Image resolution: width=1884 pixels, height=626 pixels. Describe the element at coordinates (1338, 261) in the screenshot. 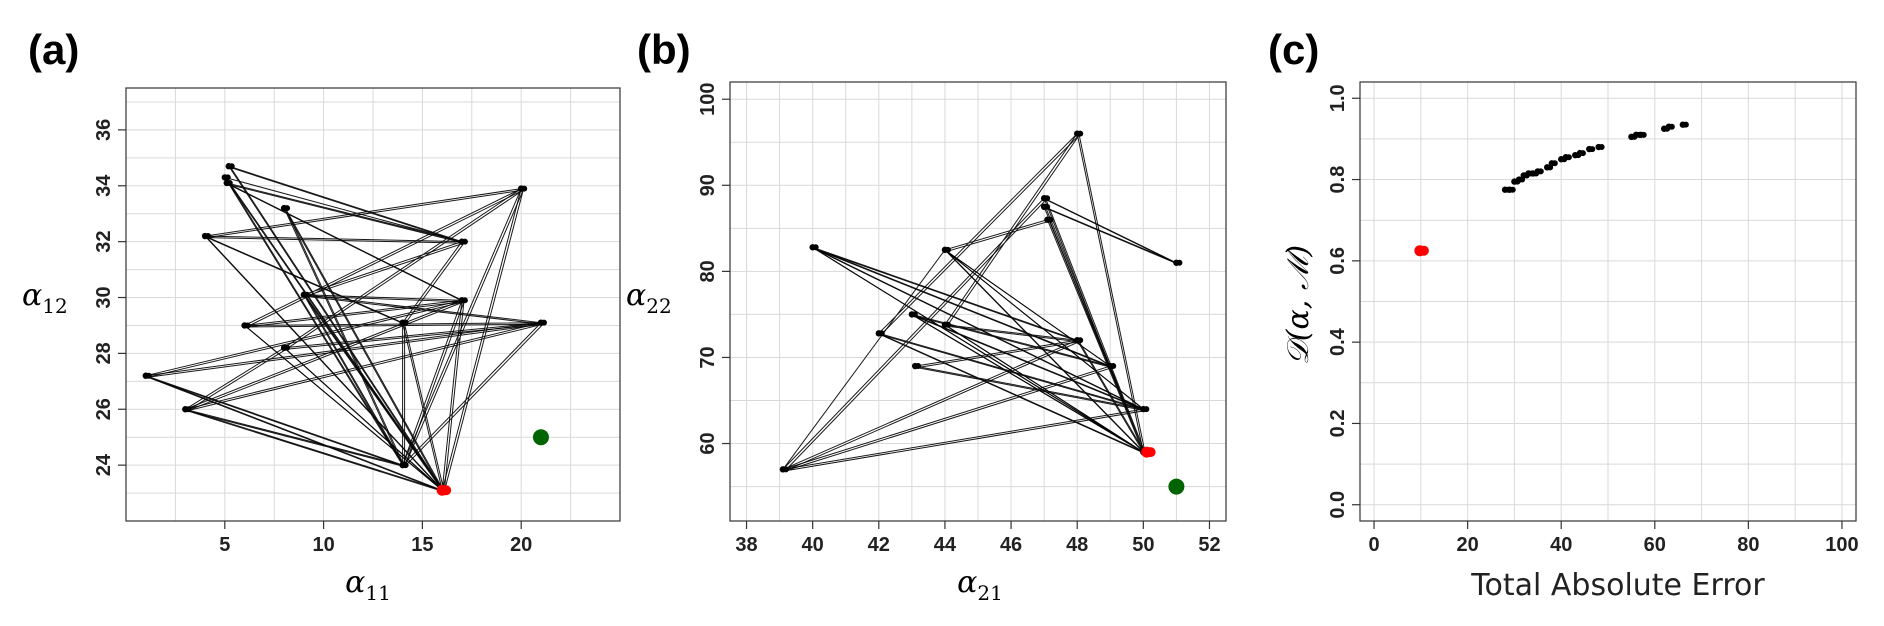

I see `y-tick-label: 0.6` at that location.